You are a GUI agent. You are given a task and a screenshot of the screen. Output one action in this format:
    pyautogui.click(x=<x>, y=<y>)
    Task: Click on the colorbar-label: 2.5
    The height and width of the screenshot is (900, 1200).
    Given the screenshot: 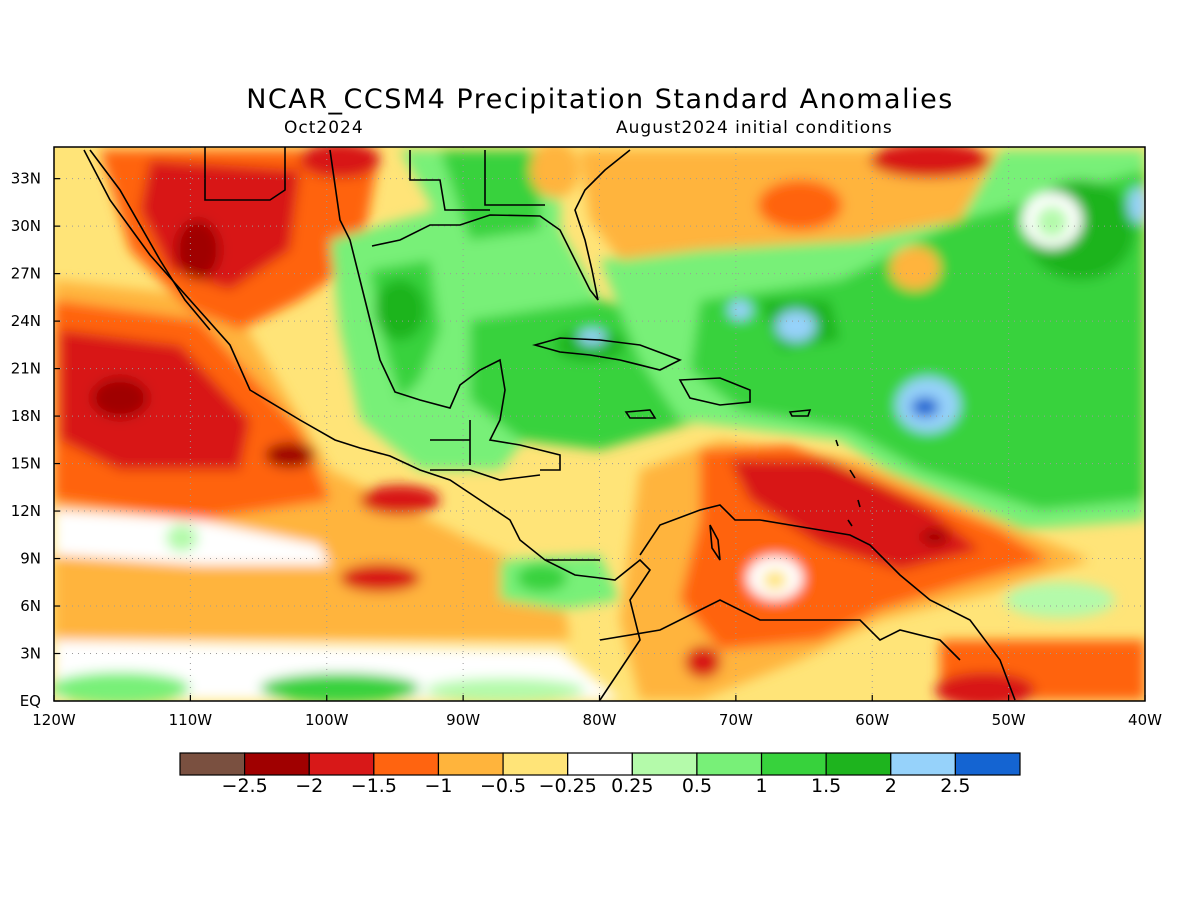 What is the action you would take?
    pyautogui.click(x=955, y=786)
    